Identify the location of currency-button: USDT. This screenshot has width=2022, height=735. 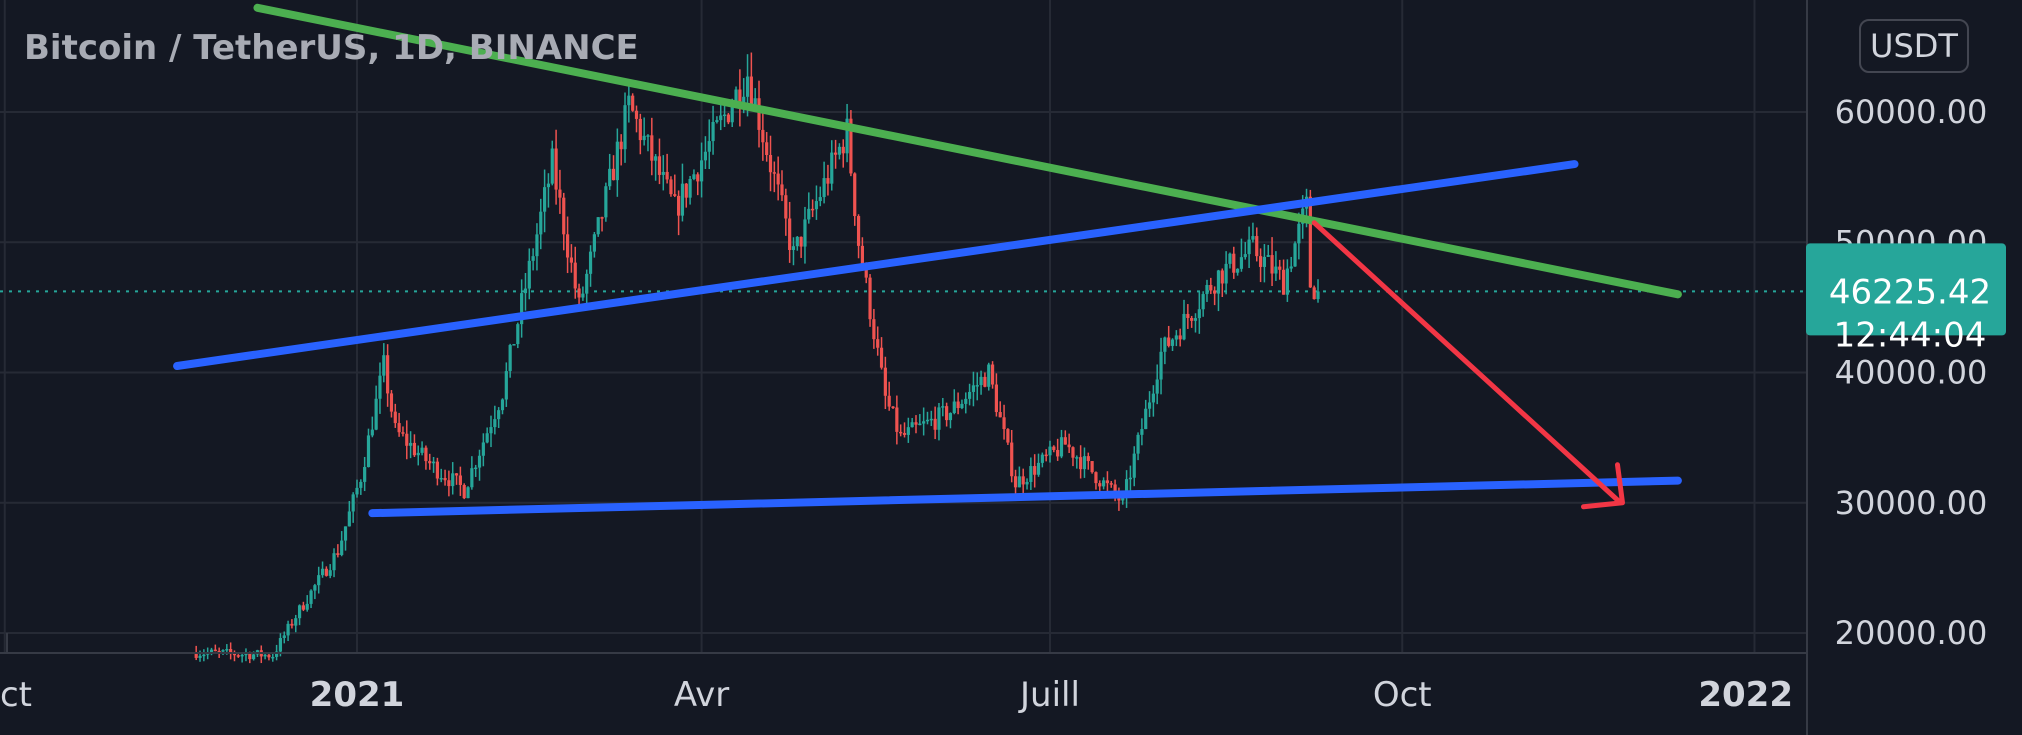
(1914, 46).